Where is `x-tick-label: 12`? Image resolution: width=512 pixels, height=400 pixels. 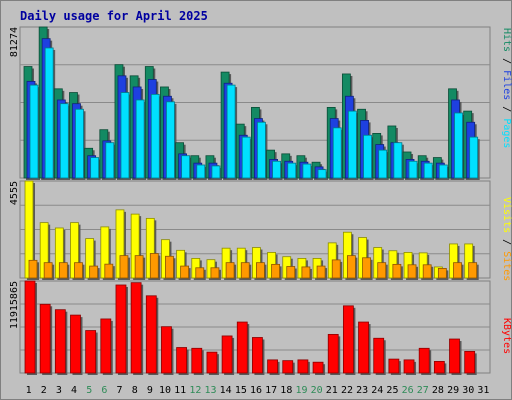 x-tick-label: 12 is located at coordinates (195, 390).